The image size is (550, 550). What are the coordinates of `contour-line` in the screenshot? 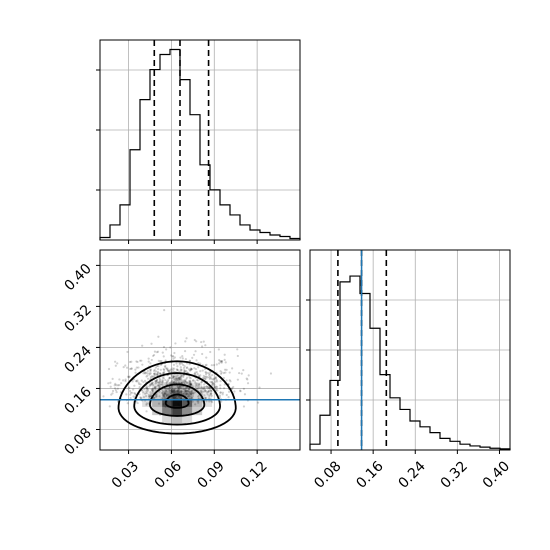 It's located at (177, 401).